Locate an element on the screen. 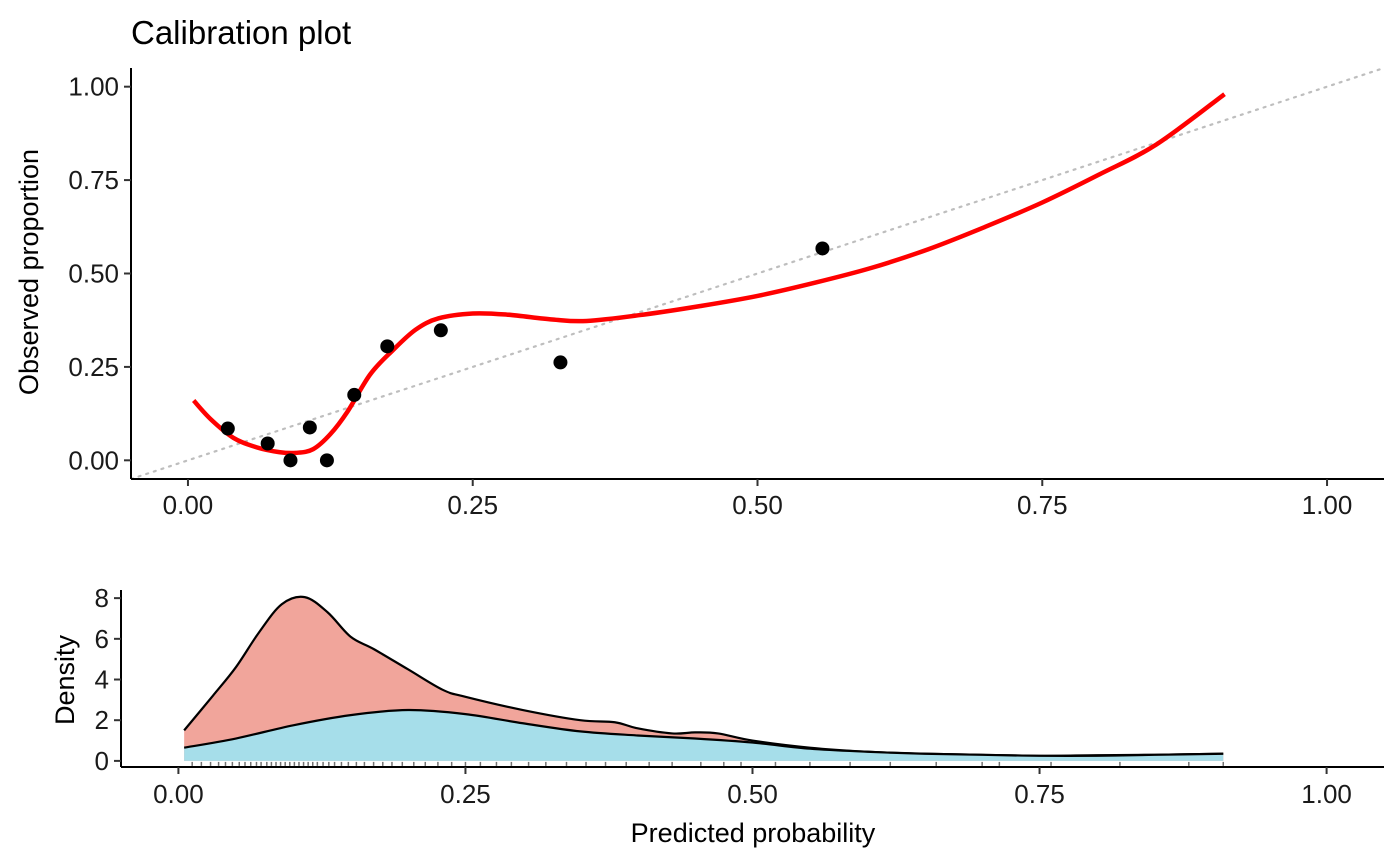 The image size is (1400, 866). x-axis-title: Predicted probability is located at coordinates (753, 833).